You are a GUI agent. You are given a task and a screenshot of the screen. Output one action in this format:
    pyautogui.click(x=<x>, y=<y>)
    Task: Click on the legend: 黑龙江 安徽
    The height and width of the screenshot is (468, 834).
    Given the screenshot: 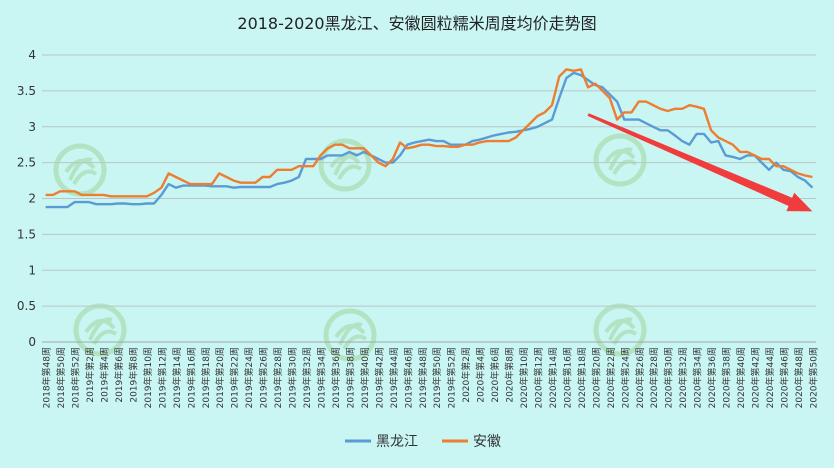 What is the action you would take?
    pyautogui.click(x=423, y=442)
    